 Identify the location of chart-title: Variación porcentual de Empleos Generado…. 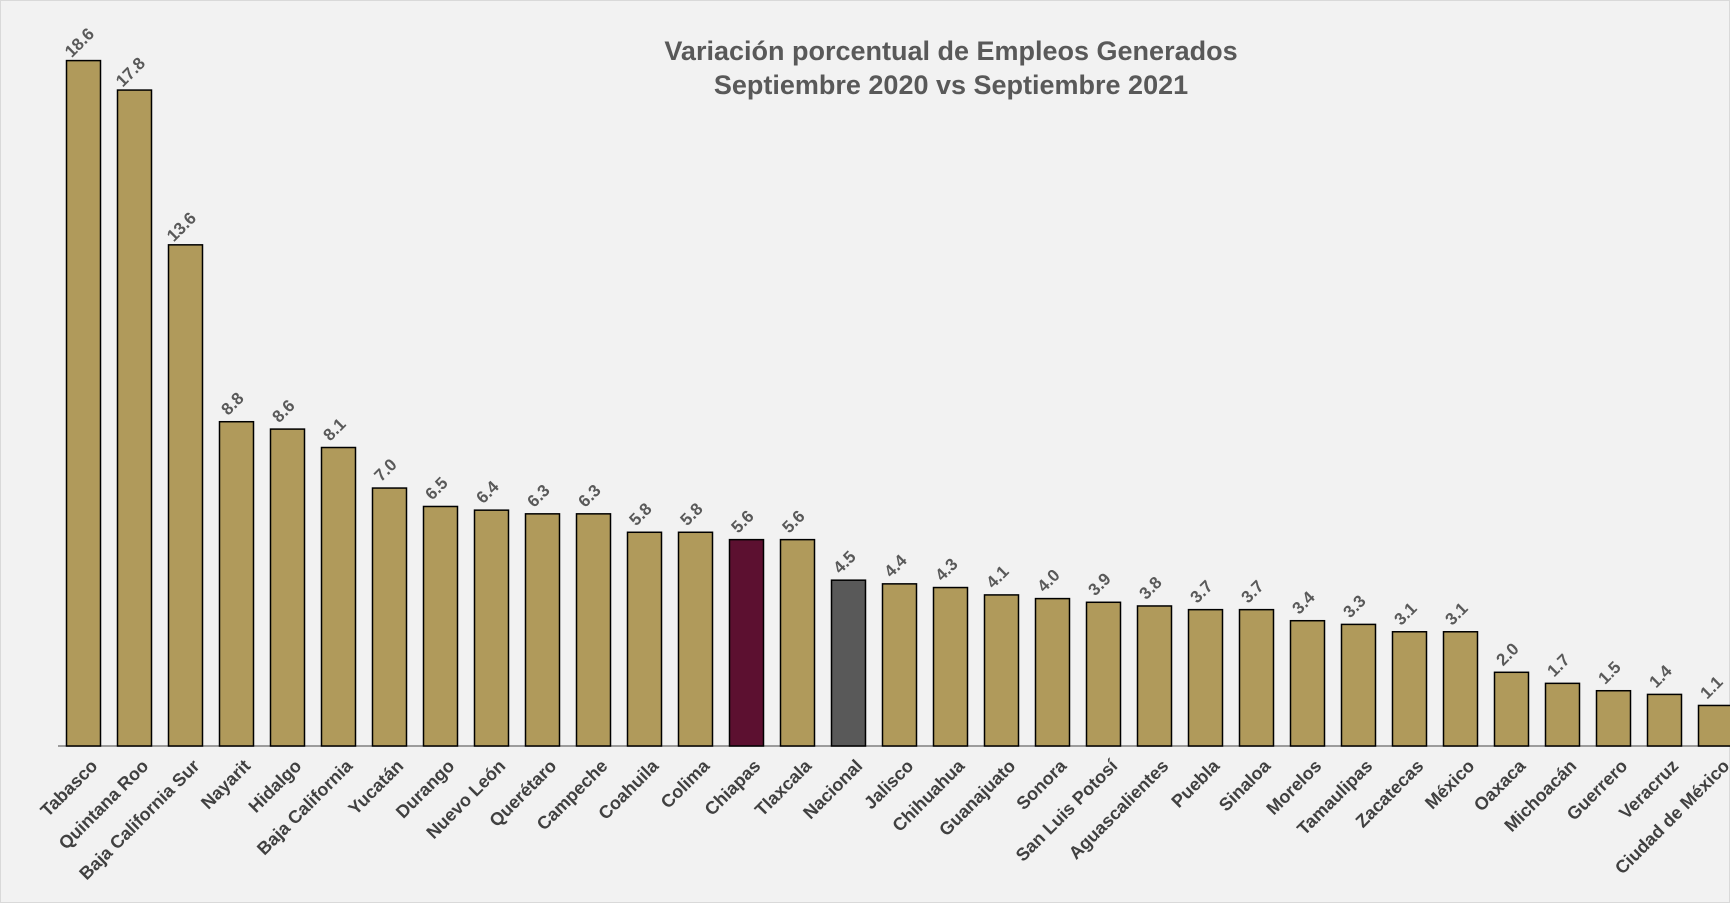
(950, 51).